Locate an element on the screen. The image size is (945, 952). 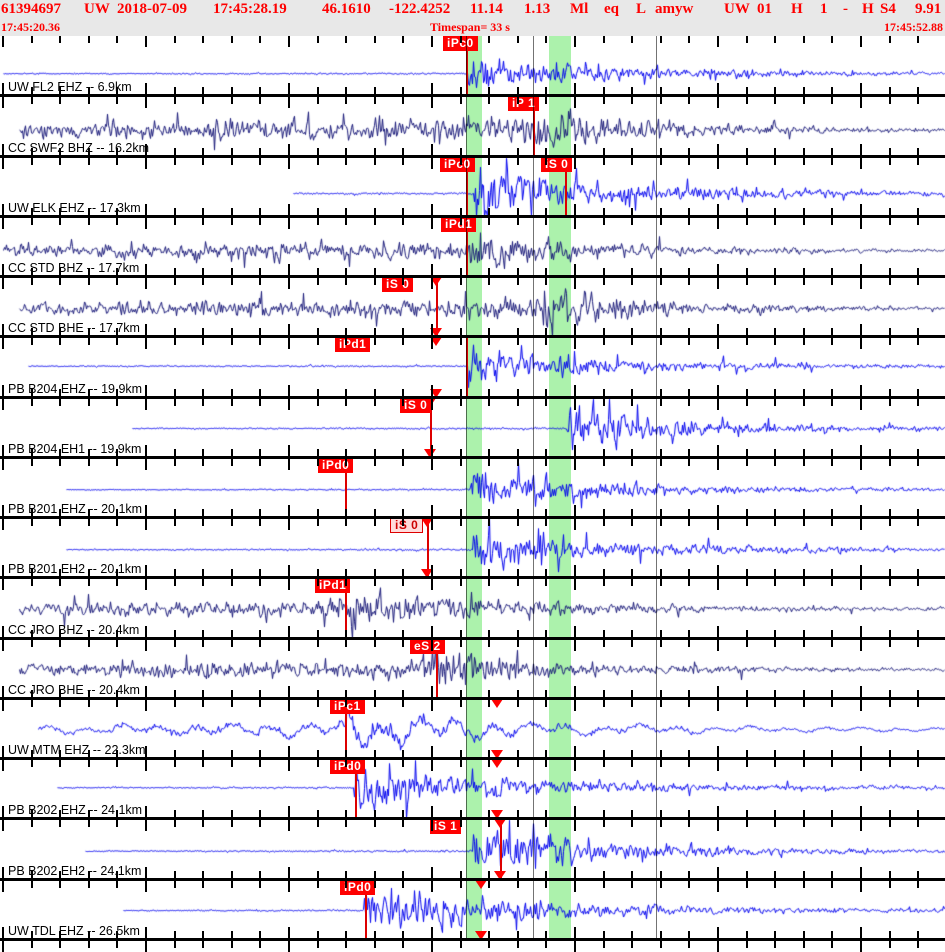
trace-row: iPd0 PB B202 EHZ -- 24.1km is located at coordinates (472, 789).